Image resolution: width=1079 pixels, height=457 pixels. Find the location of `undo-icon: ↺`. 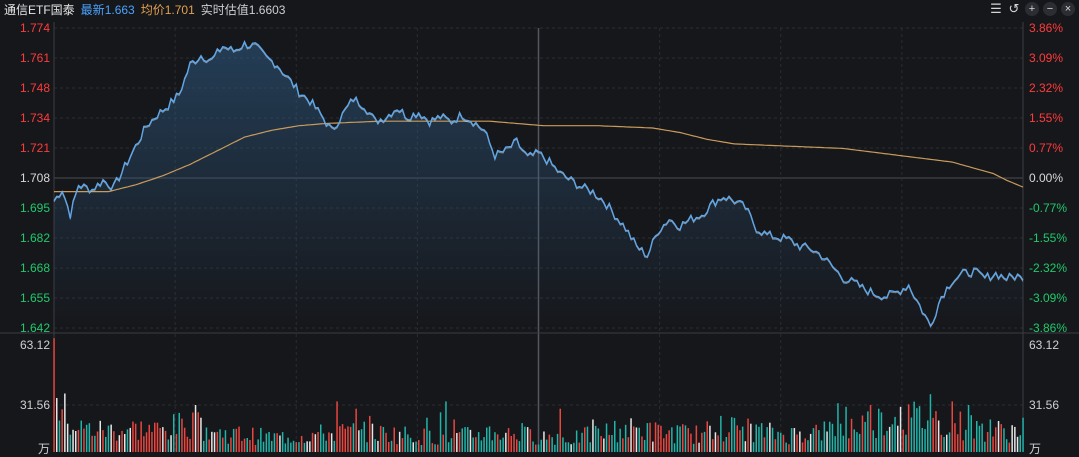

undo-icon: ↺ is located at coordinates (1014, 8).